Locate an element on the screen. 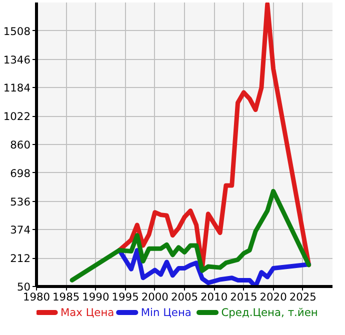 This screenshot has width=345, height=335. x-tick-label: 2010 is located at coordinates (214, 297).